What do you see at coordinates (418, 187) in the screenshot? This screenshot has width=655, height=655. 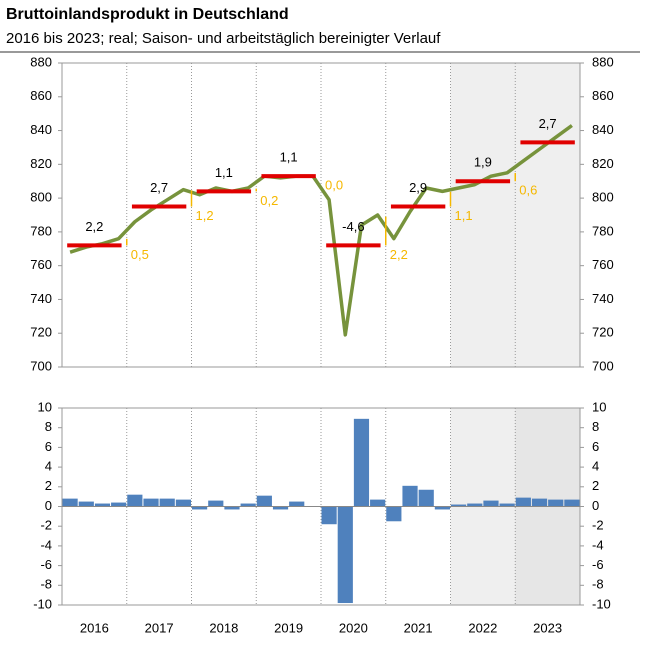 I see `growth-label: 2,9` at bounding box center [418, 187].